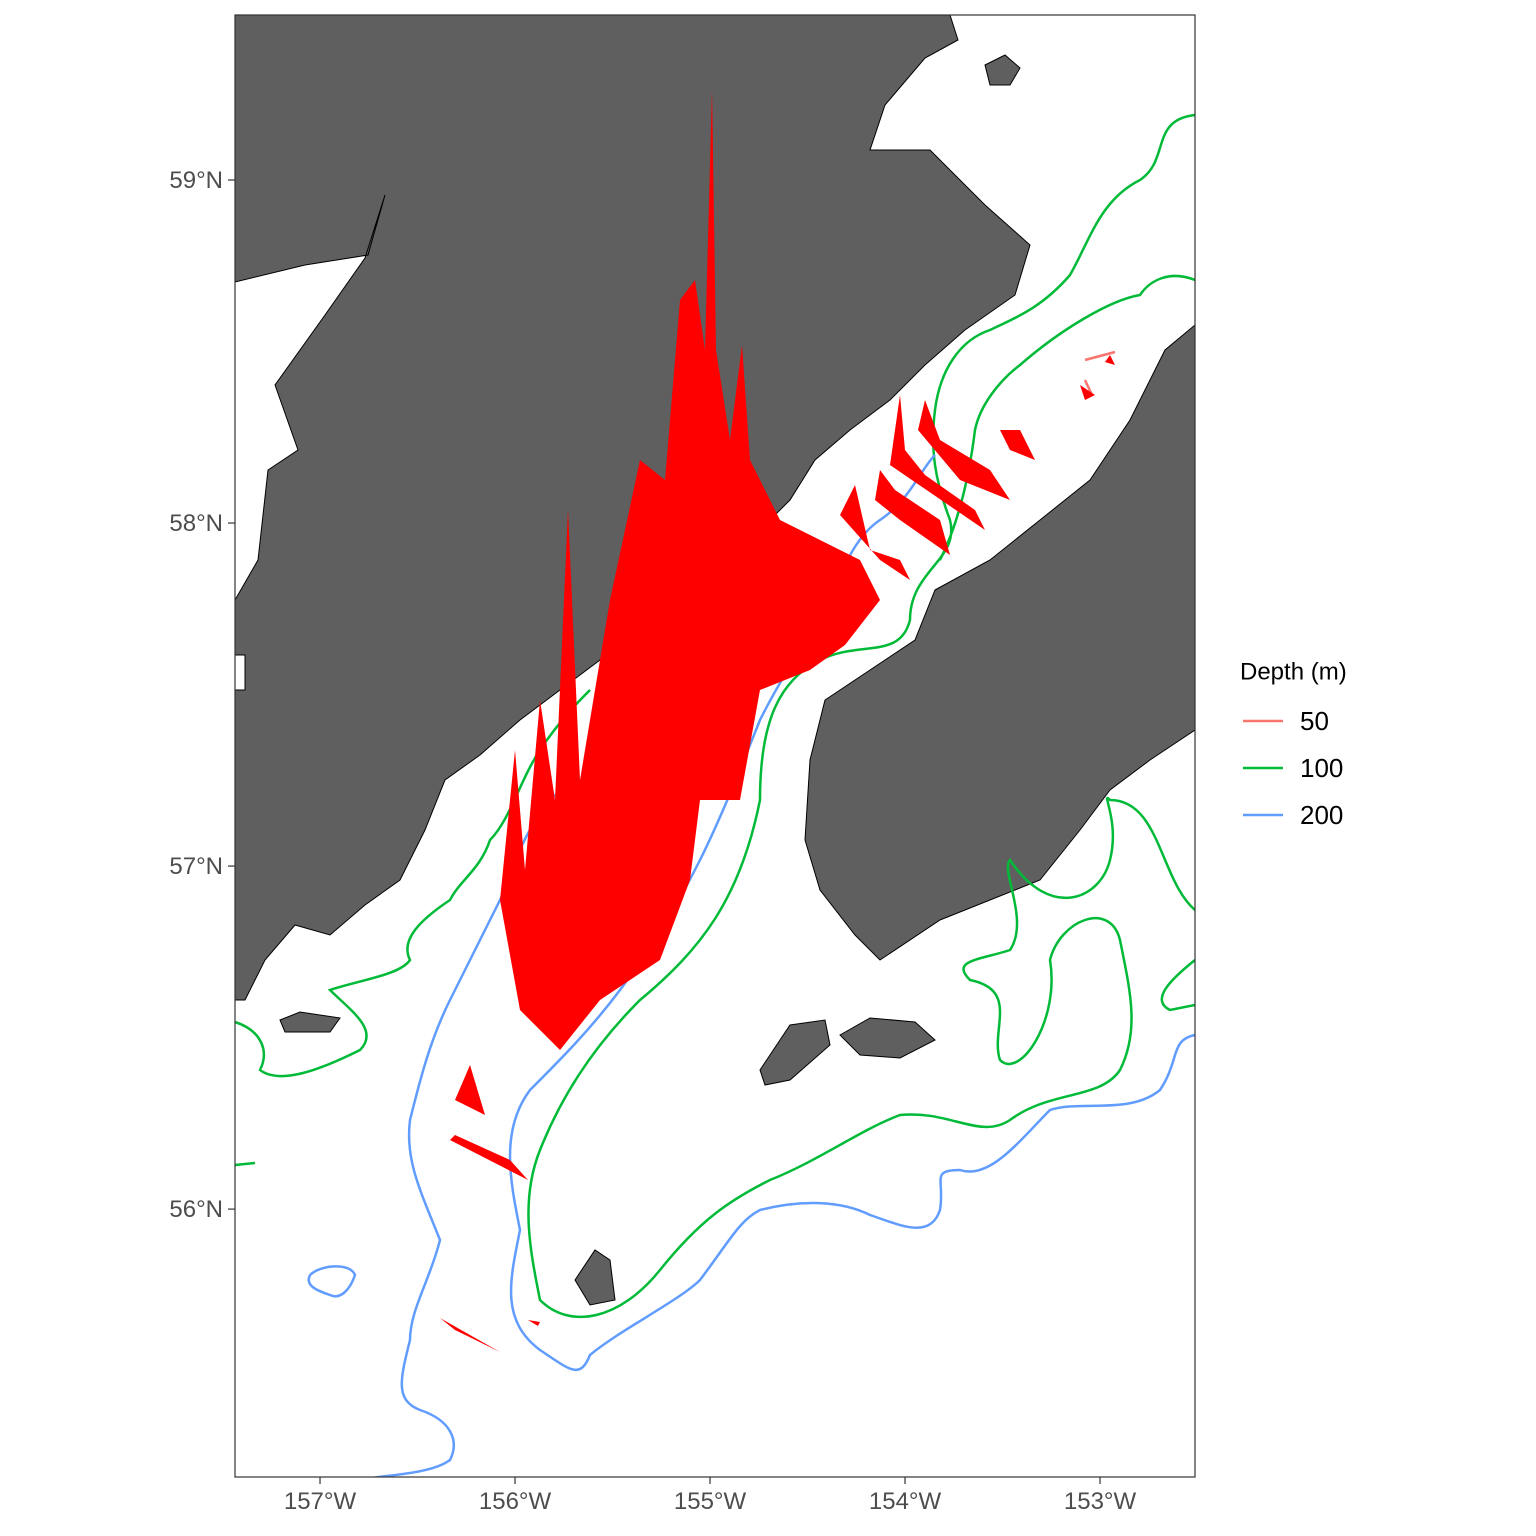 Image resolution: width=1536 pixels, height=1536 pixels. What do you see at coordinates (1321, 768) in the screenshot?
I see `legend-label: 100` at bounding box center [1321, 768].